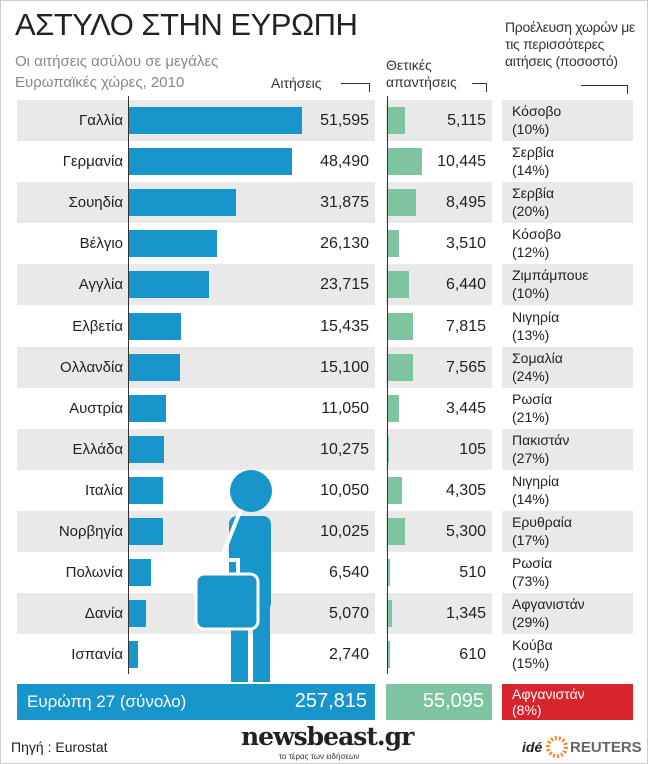  I want to click on positive-value: 7,815, so click(465, 326).